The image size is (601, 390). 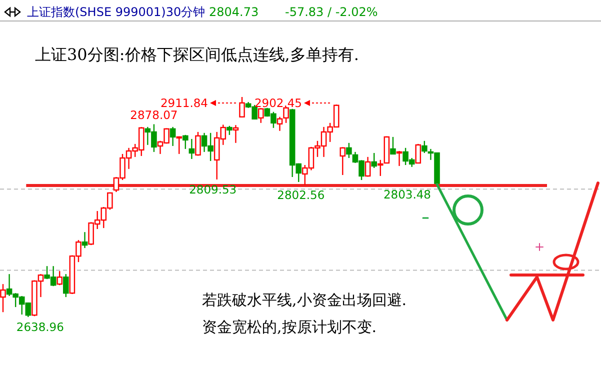 What do you see at coordinates (278, 103) in the screenshot?
I see `annotation: 2902.45` at bounding box center [278, 103].